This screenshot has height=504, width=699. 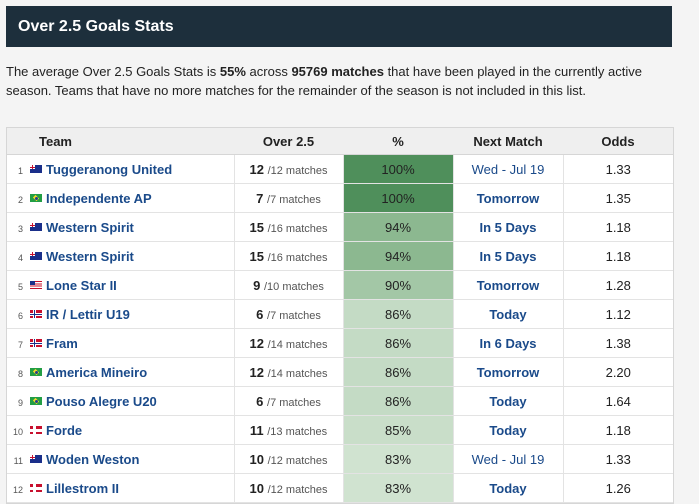 What do you see at coordinates (618, 169) in the screenshot?
I see `odds-value: 1.33` at bounding box center [618, 169].